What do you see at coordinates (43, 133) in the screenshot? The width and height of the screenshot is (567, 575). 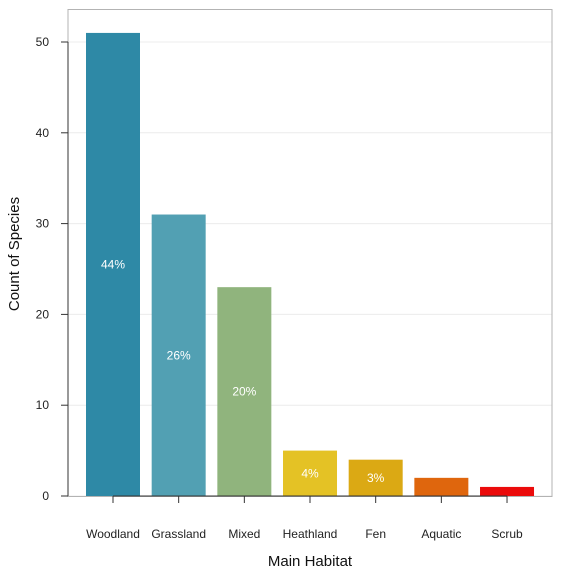 I see `y-tick-label: 40` at bounding box center [43, 133].